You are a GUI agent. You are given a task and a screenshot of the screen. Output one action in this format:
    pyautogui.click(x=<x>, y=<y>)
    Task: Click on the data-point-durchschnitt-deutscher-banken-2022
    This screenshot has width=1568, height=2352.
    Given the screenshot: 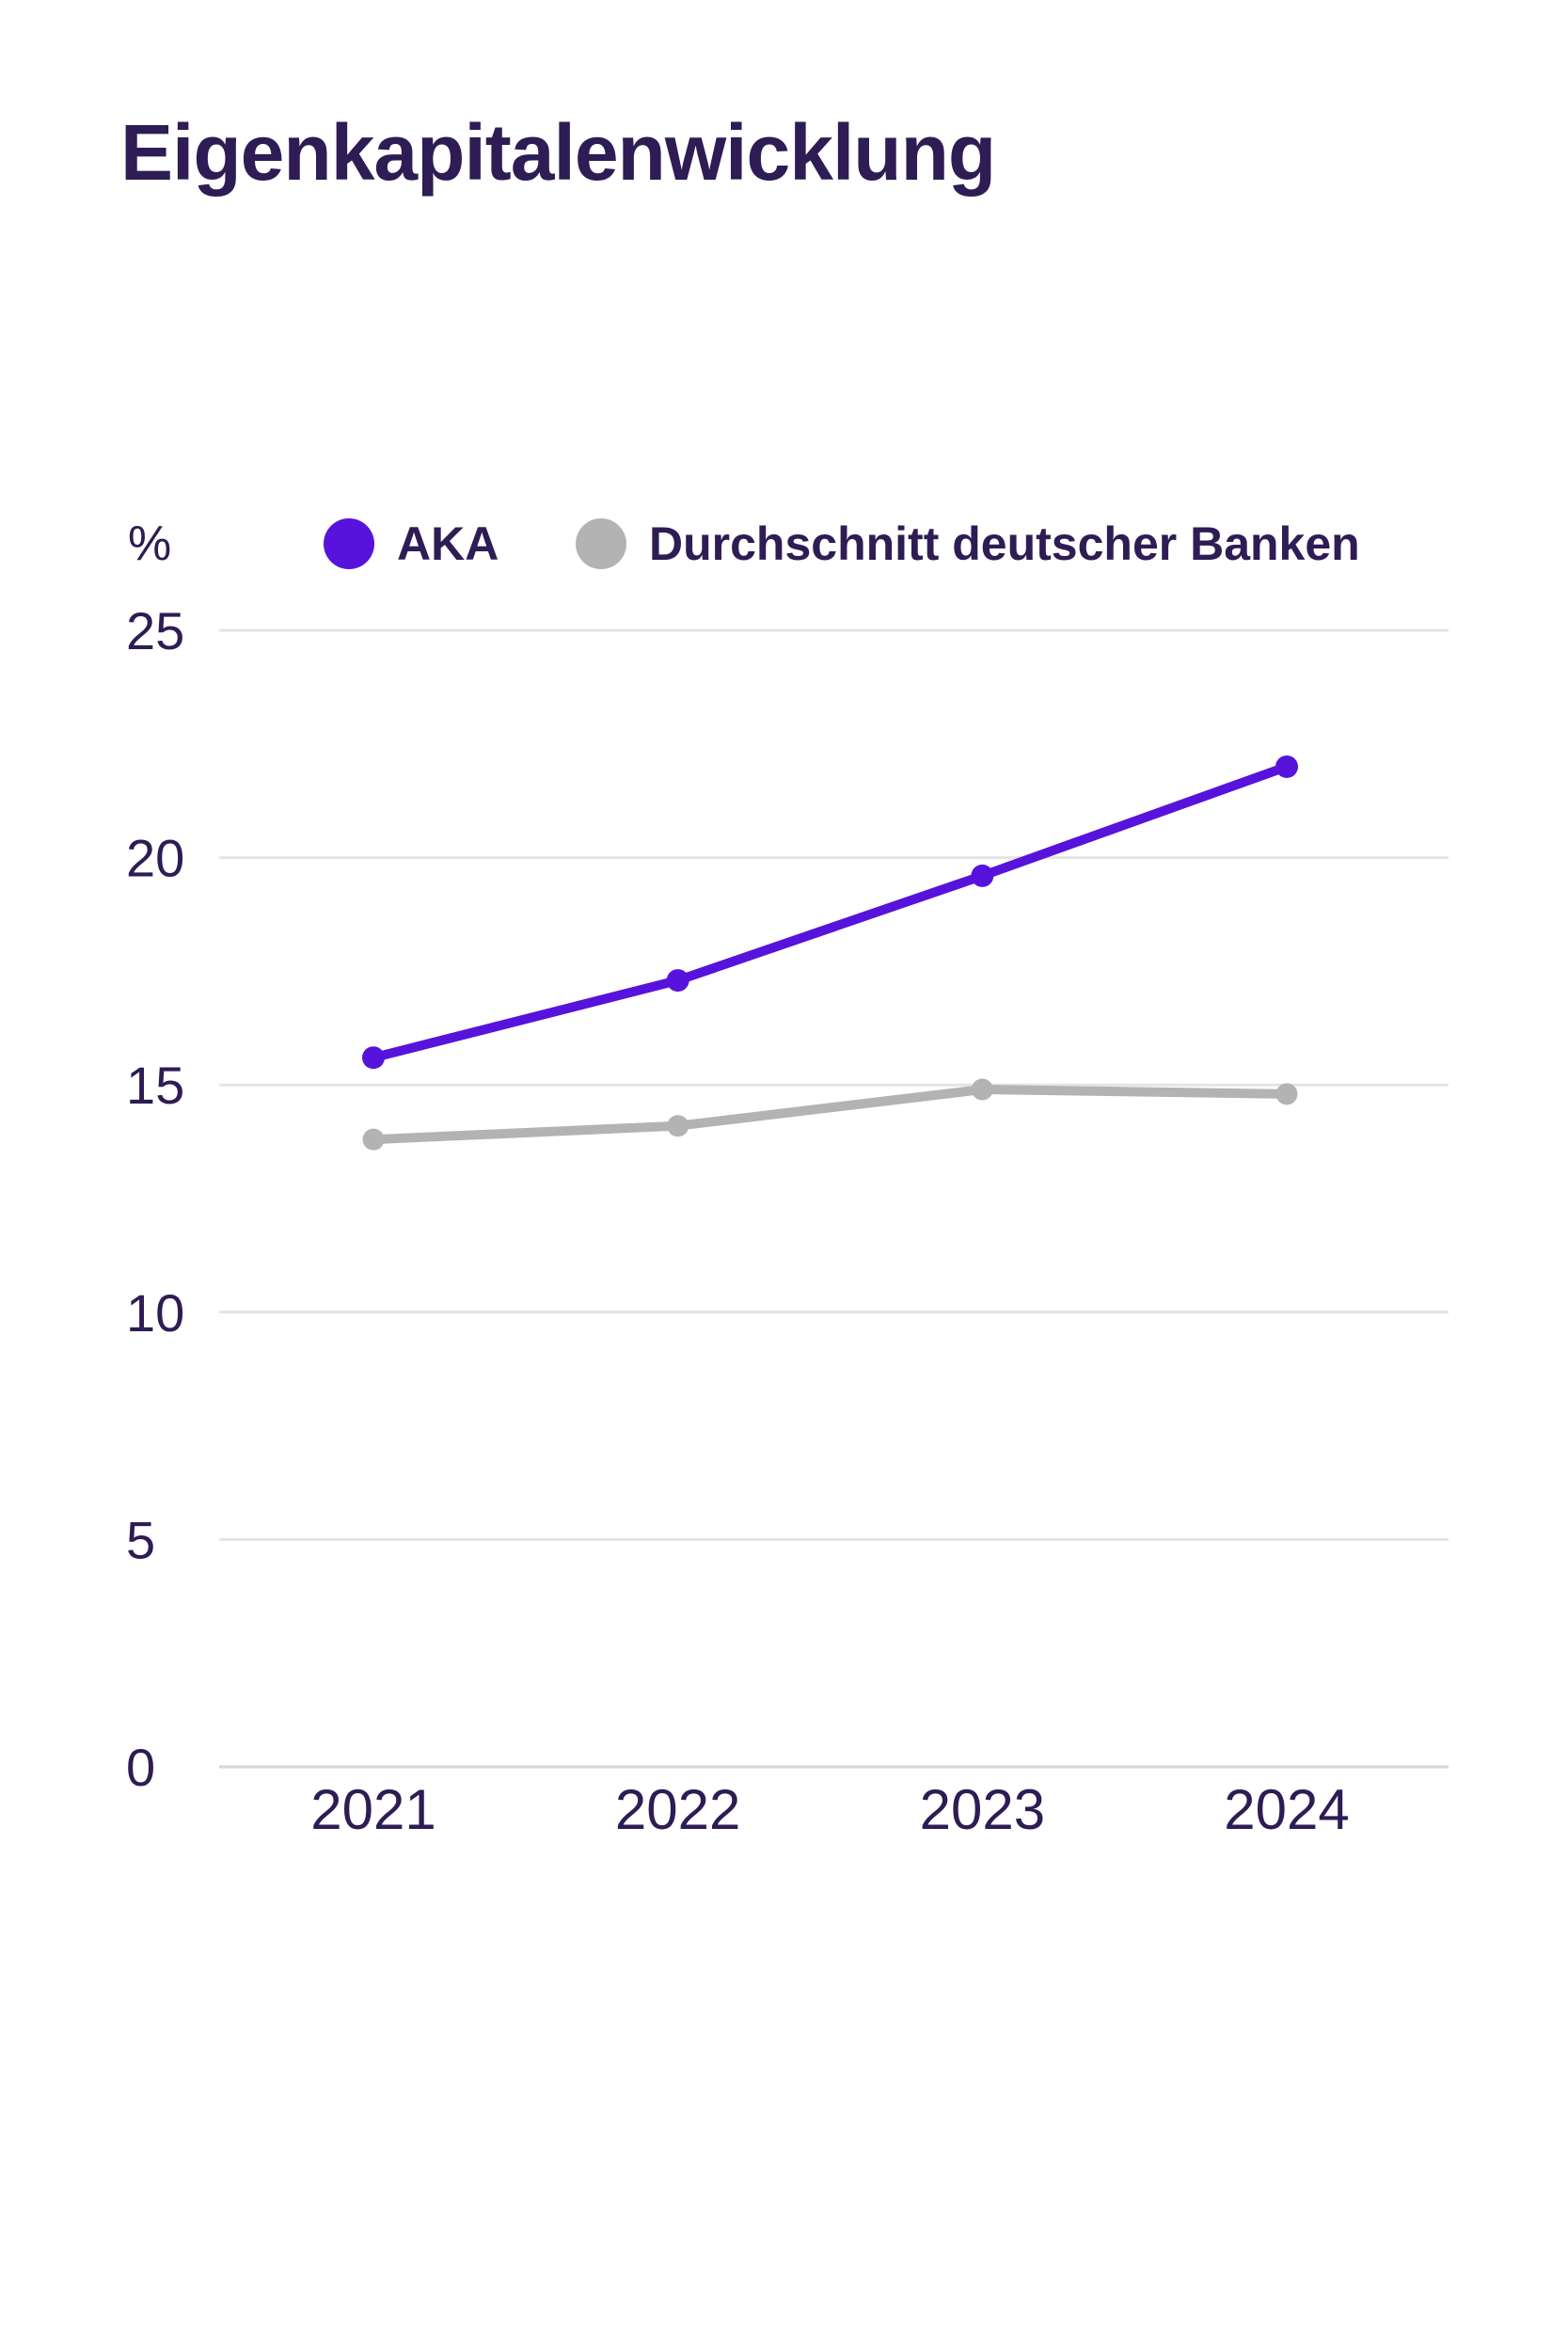 What is the action you would take?
    pyautogui.click(x=678, y=1126)
    